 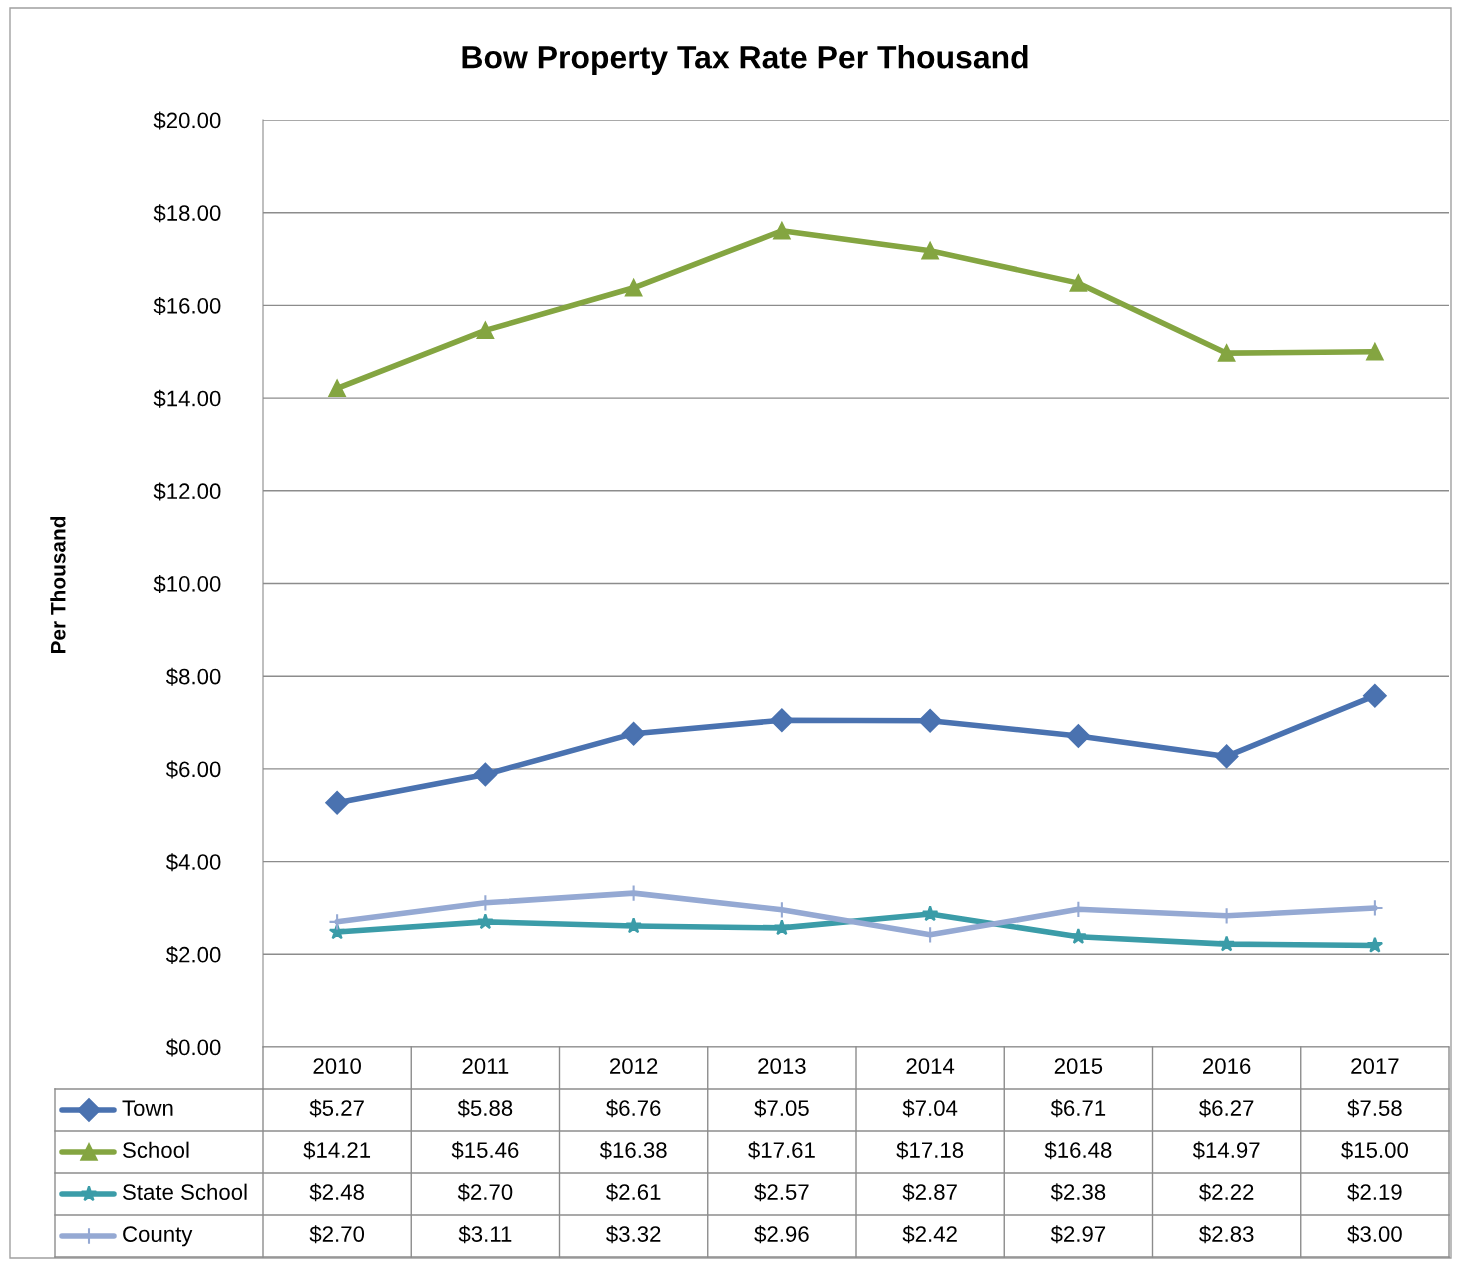 What do you see at coordinates (1375, 1066) in the screenshot?
I see `x-tick-label: 2017` at bounding box center [1375, 1066].